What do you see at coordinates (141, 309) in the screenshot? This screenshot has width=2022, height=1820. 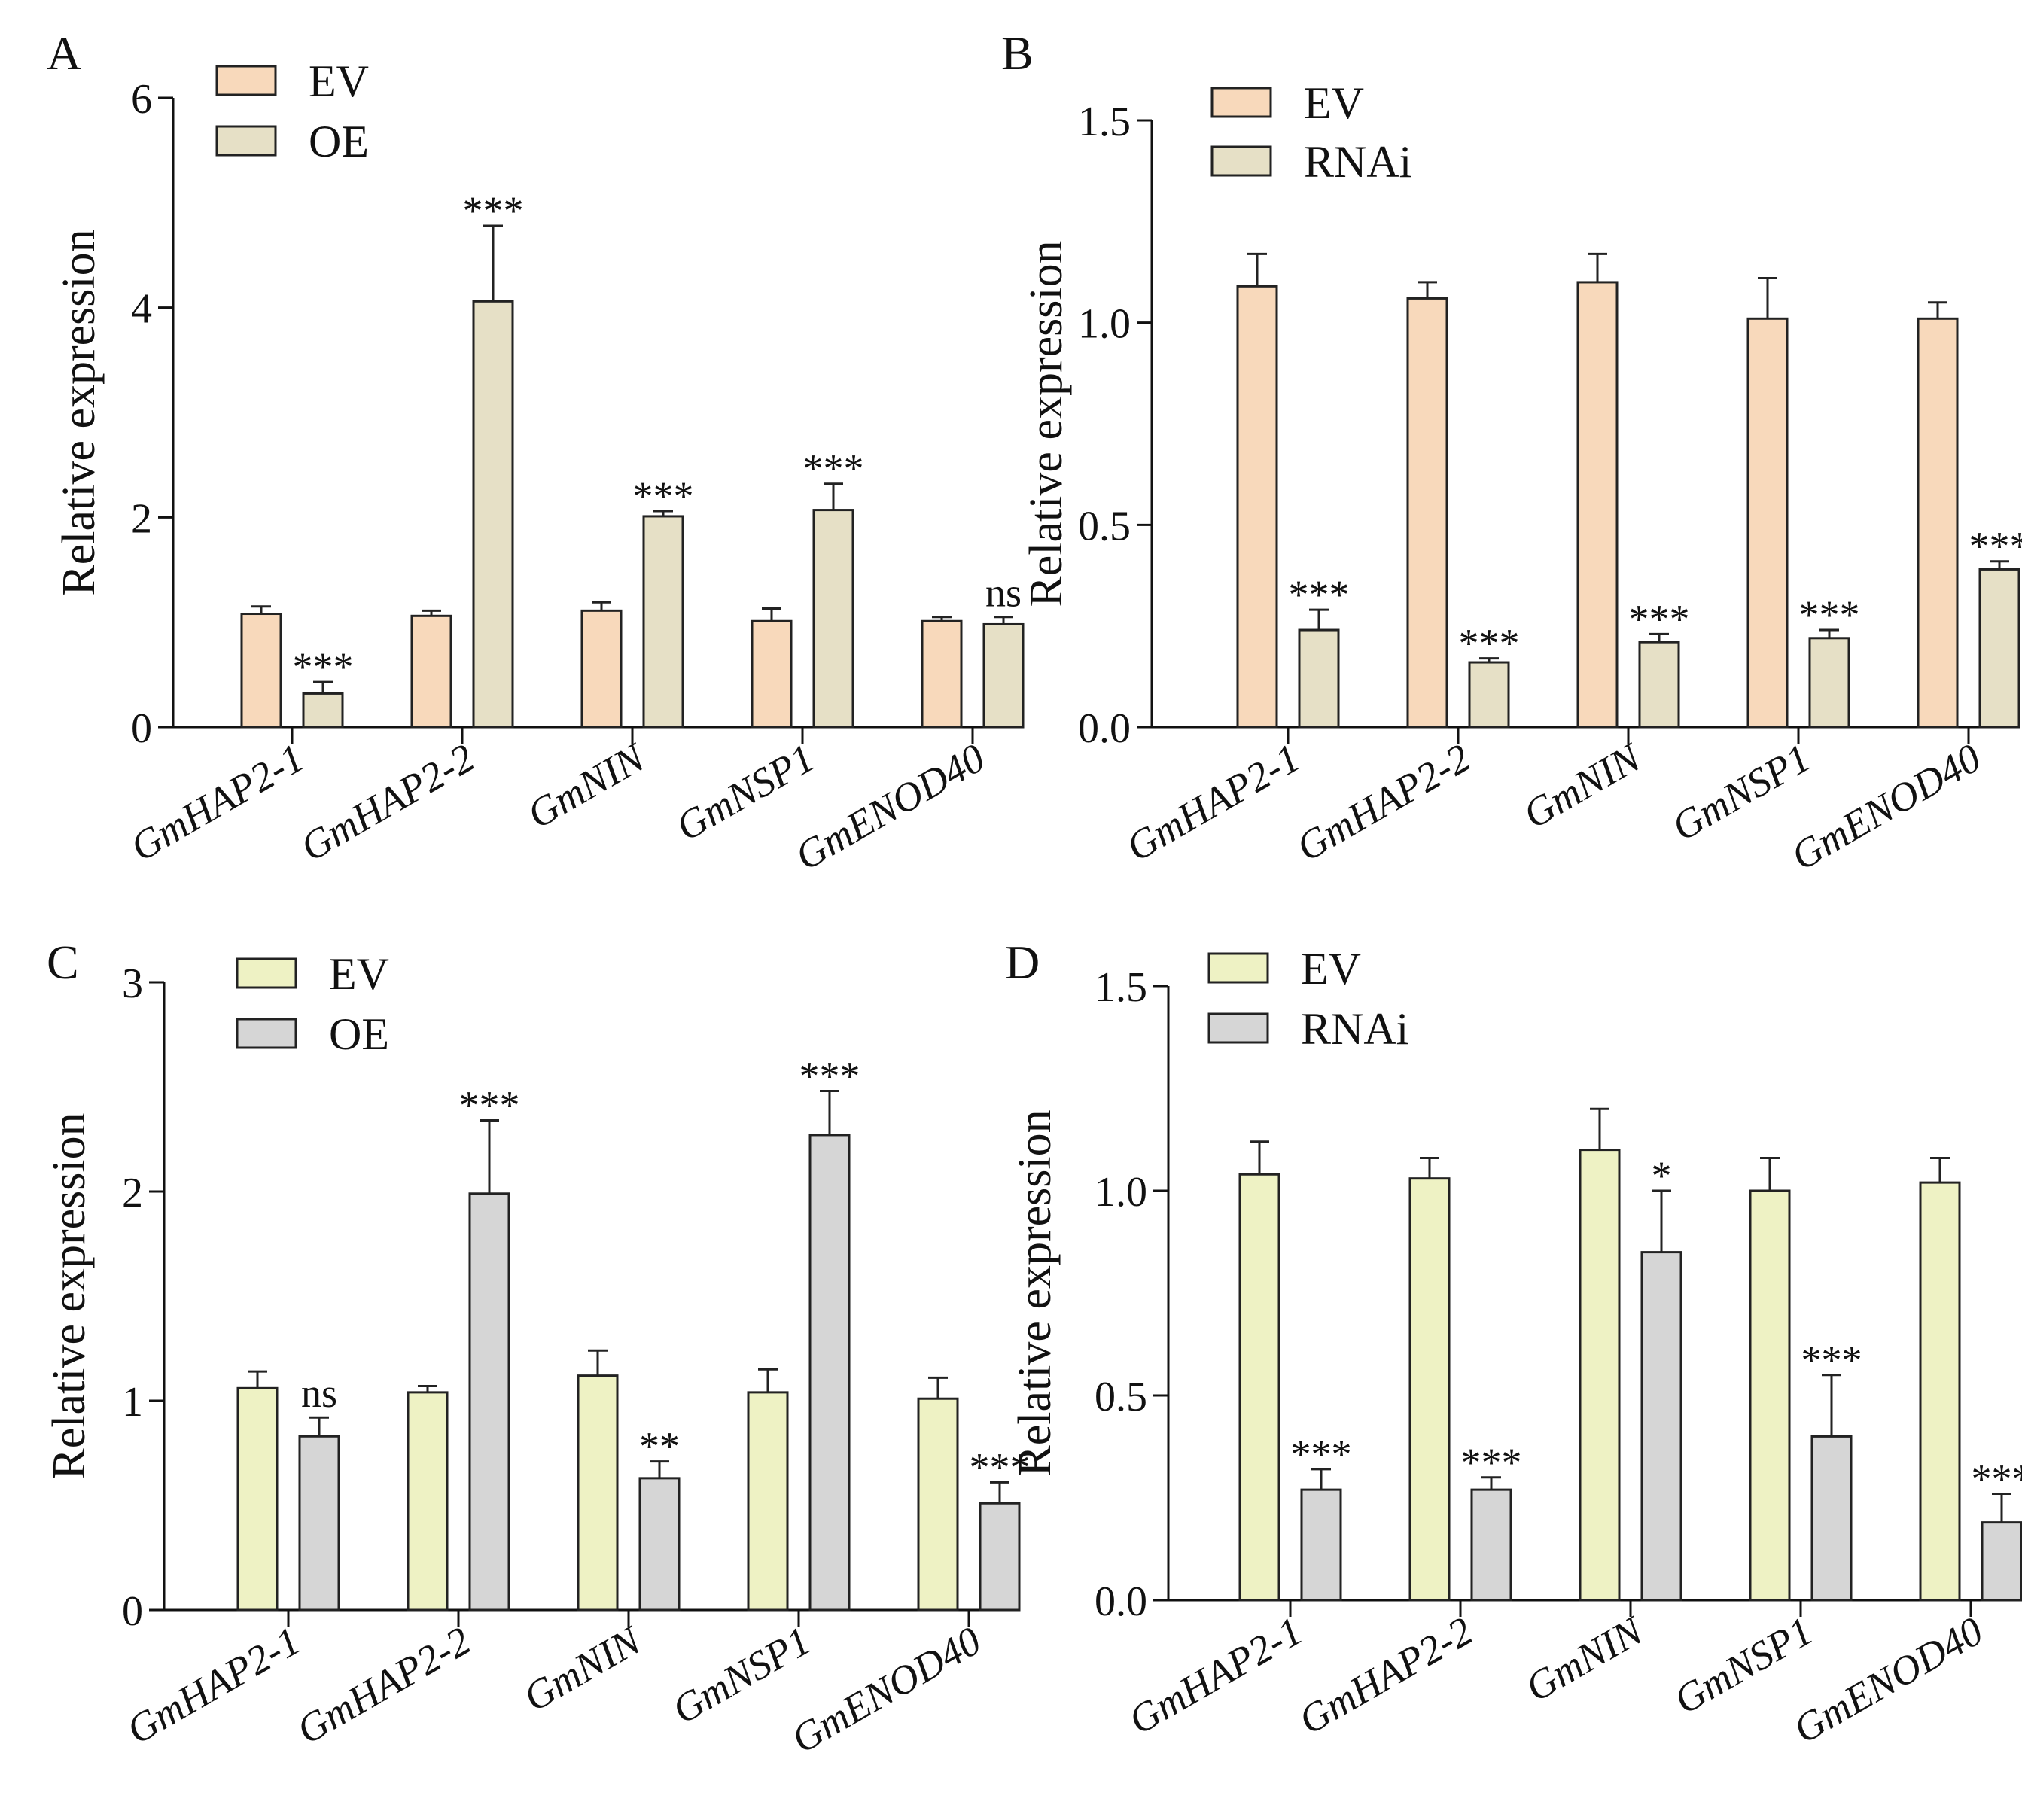 I see `y-tick-label: 4` at bounding box center [141, 309].